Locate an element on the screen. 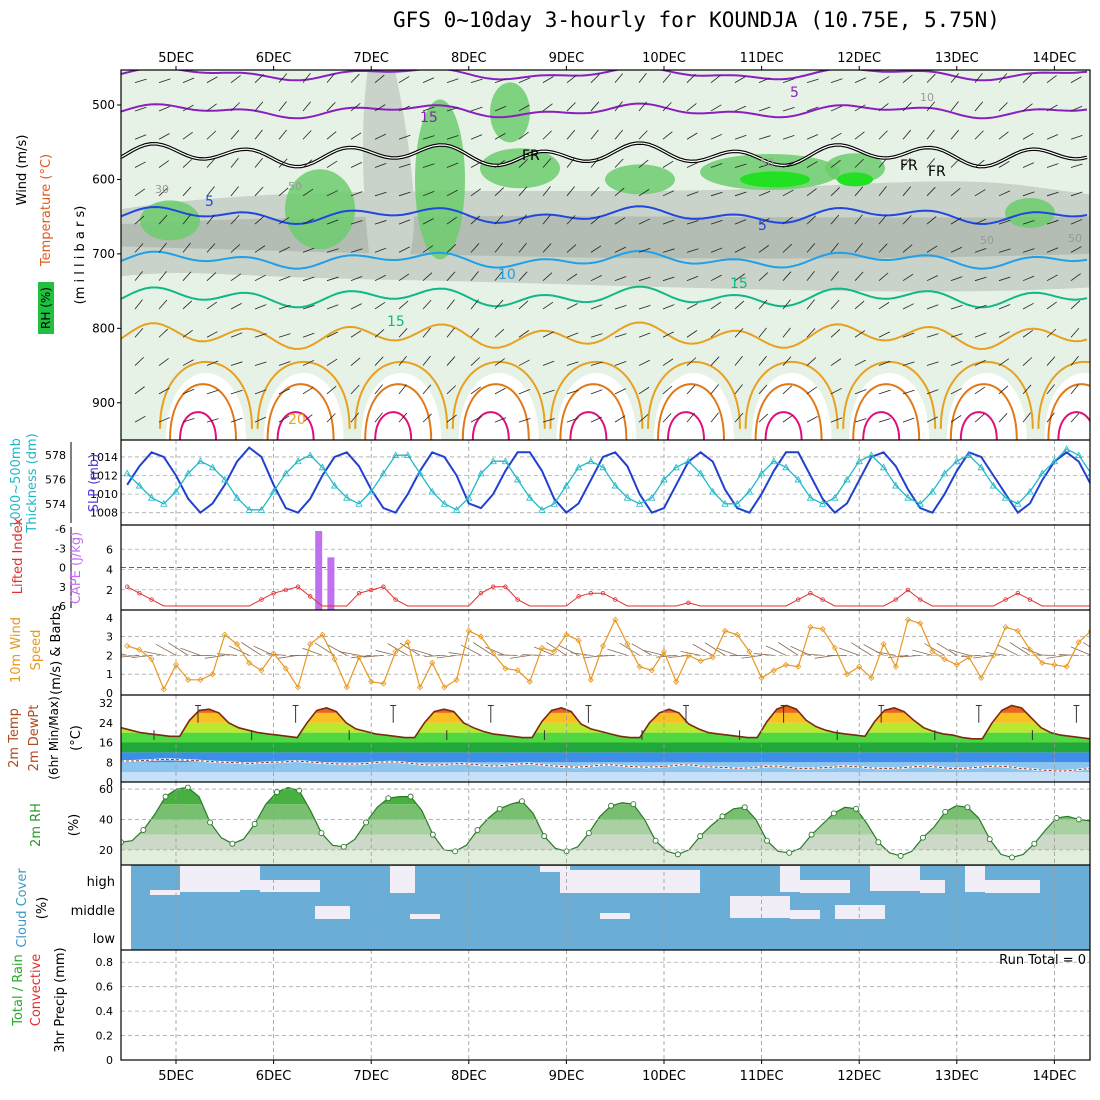 The image size is (1100, 1100). ylabel-wind10-speed: Speed is located at coordinates (36, 650).